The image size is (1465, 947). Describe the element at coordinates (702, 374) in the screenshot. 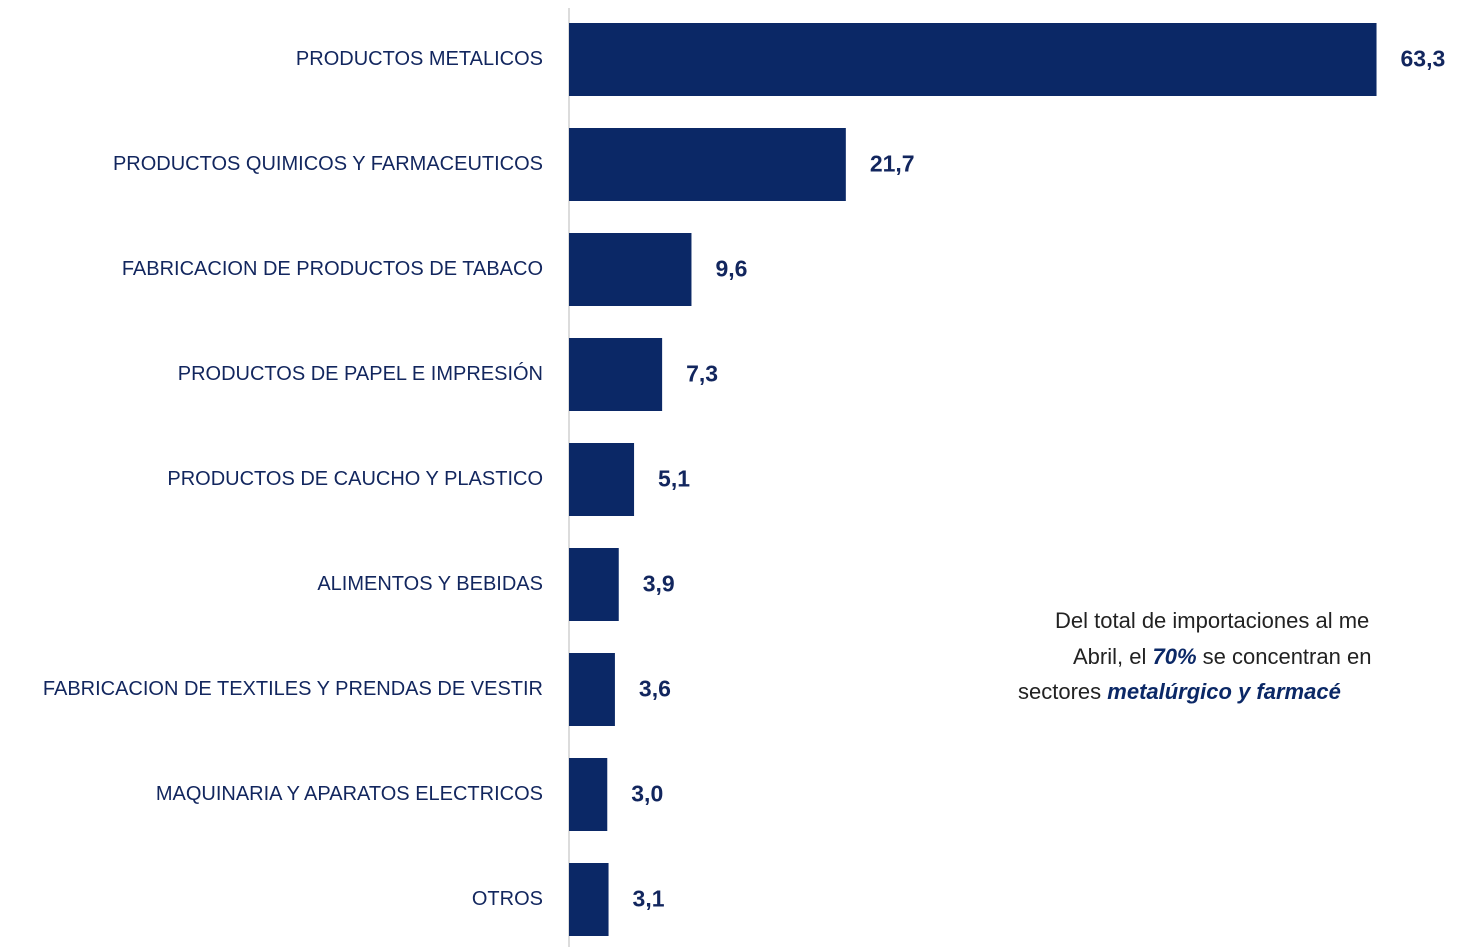

I see `value-label: 7,3` at that location.